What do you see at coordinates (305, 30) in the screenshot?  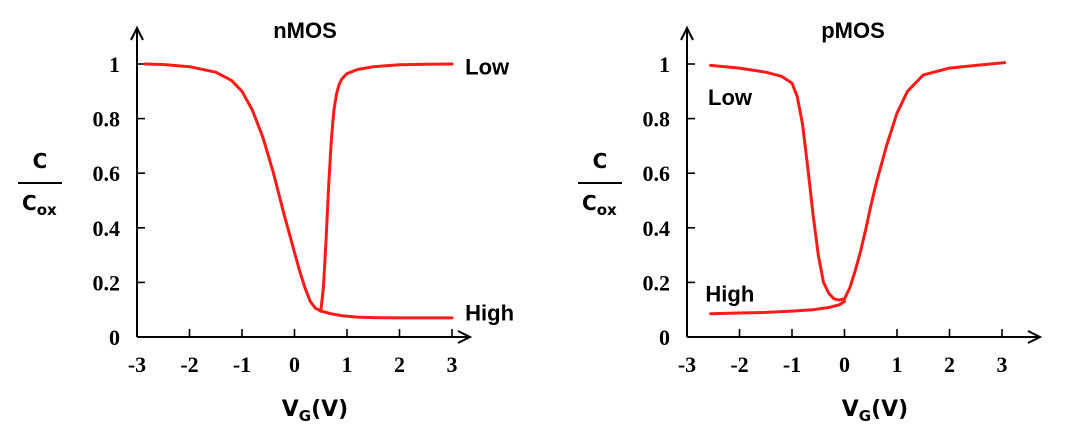 I see `chart-title: nMOS` at bounding box center [305, 30].